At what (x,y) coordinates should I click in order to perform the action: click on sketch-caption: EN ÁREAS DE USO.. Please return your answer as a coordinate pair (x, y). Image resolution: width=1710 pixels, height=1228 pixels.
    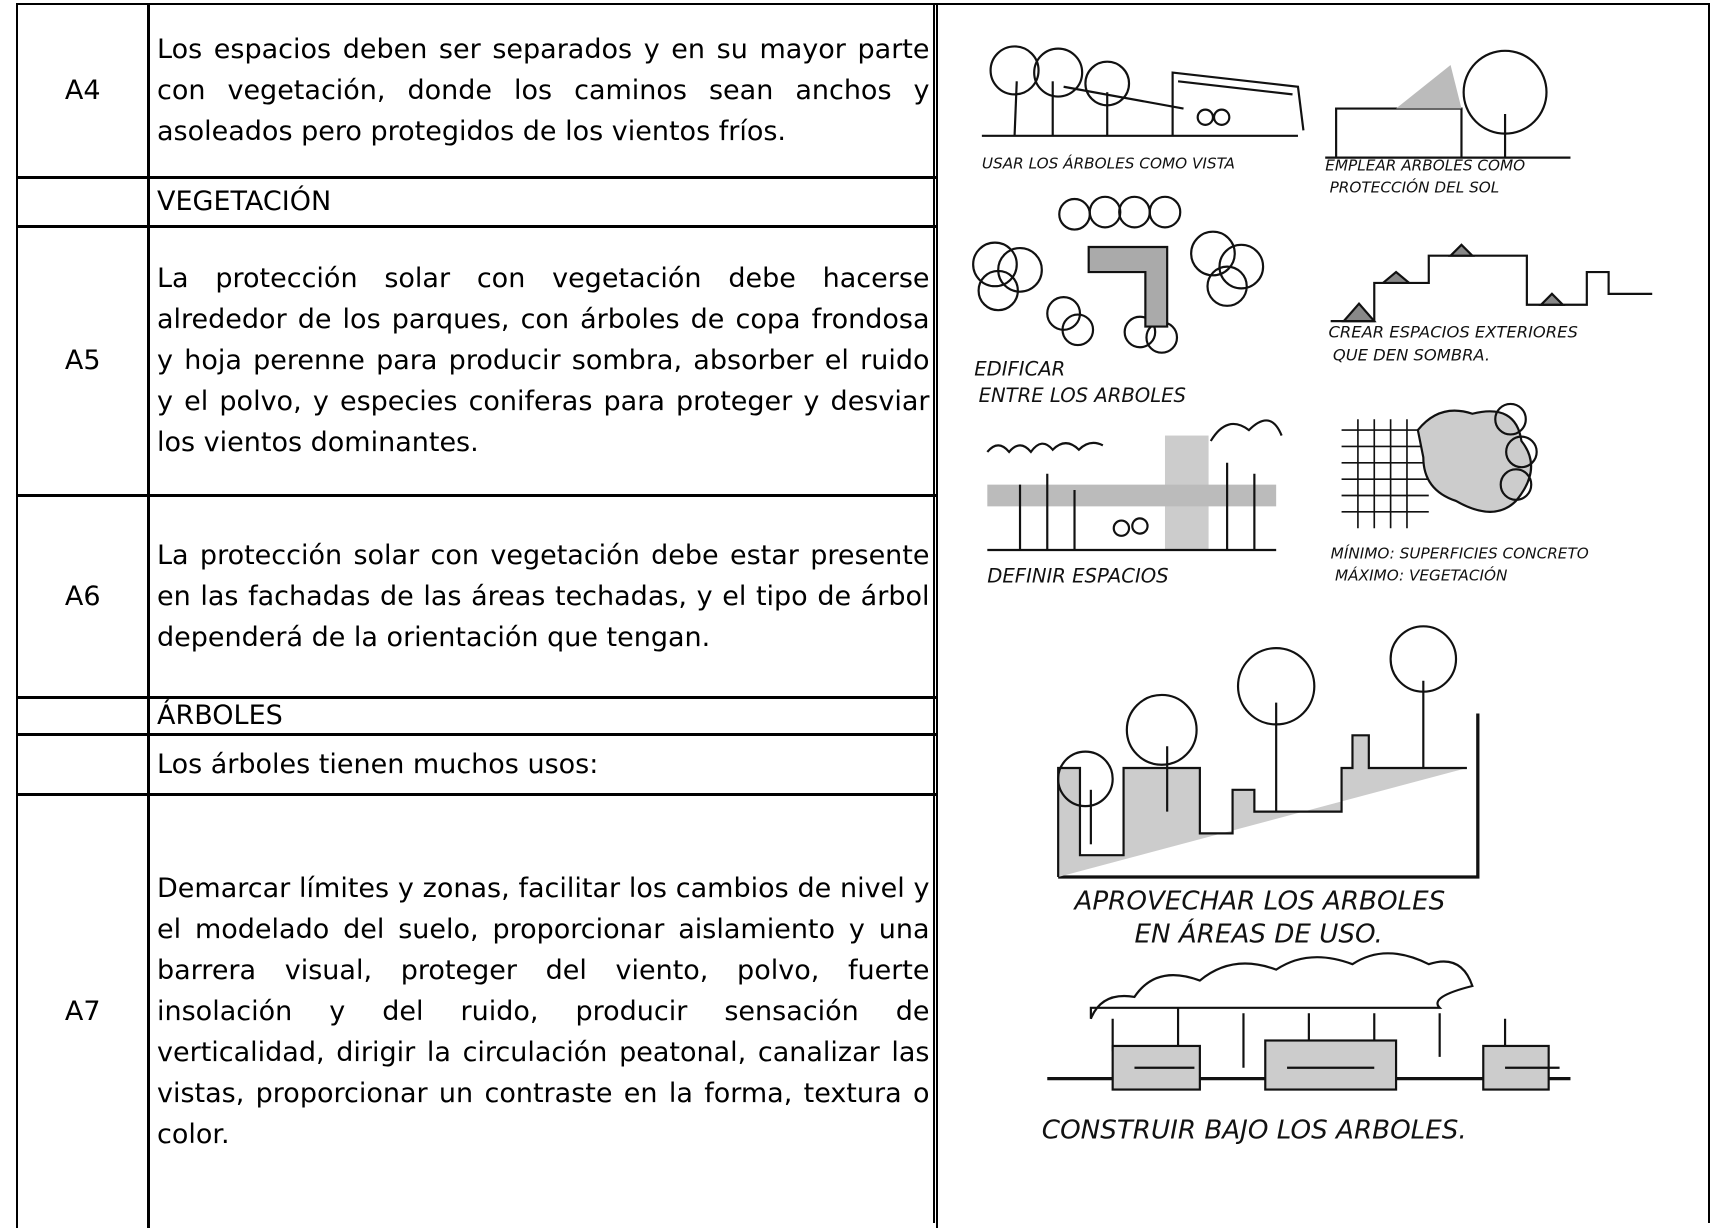
    Looking at the image, I should click on (1258, 933).